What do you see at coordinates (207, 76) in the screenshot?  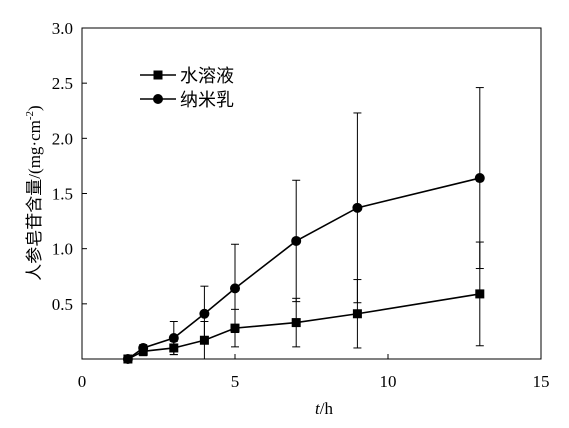 I see `legend-aqueous-solution-label: 水溶液` at bounding box center [207, 76].